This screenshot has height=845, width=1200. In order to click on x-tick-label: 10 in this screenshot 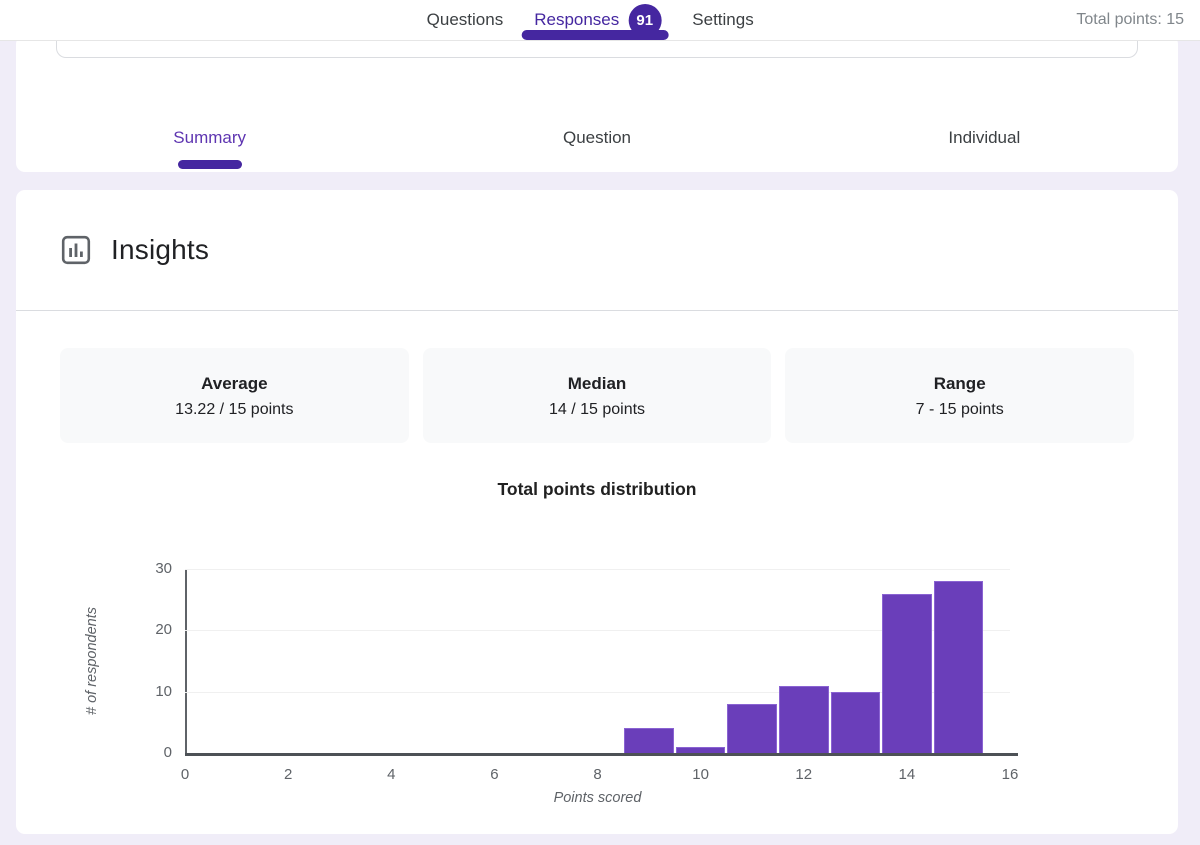, I will do `click(700, 774)`.